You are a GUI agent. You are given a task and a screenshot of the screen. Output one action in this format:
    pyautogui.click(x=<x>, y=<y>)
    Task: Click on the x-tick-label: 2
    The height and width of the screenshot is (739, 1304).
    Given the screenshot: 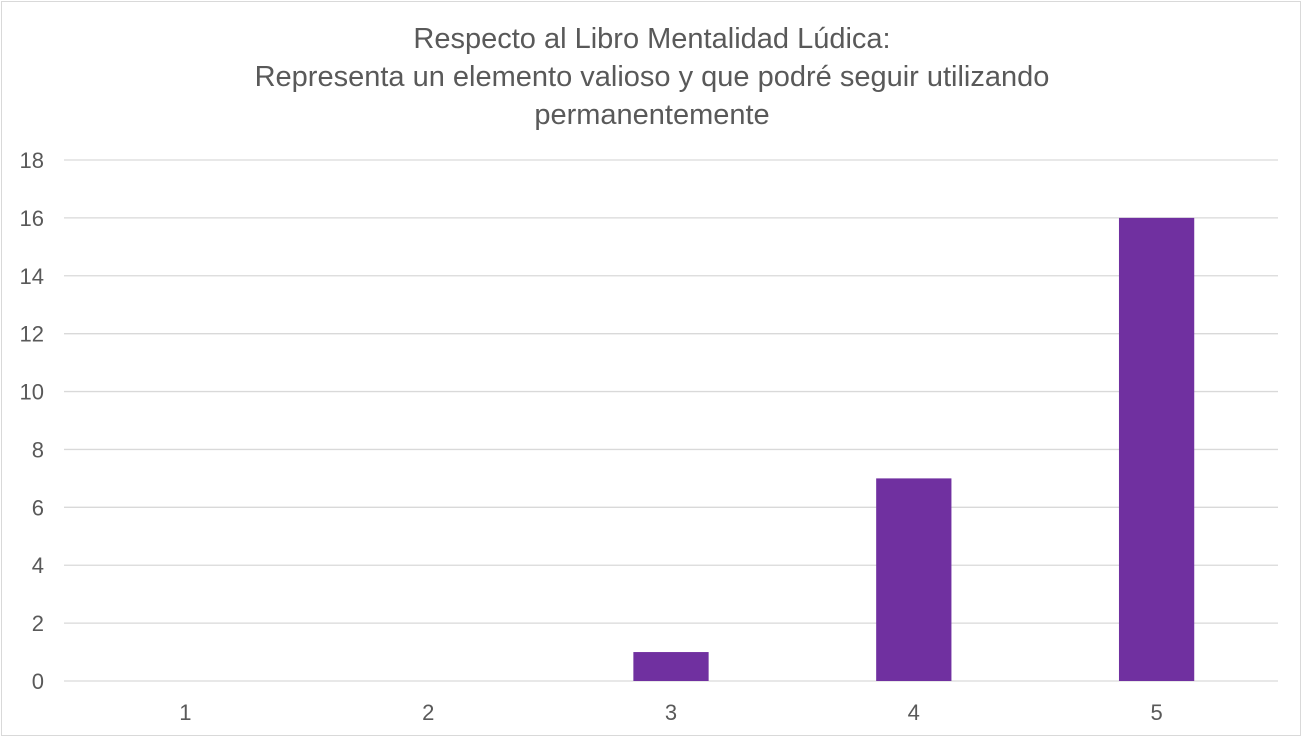 What is the action you would take?
    pyautogui.click(x=428, y=712)
    